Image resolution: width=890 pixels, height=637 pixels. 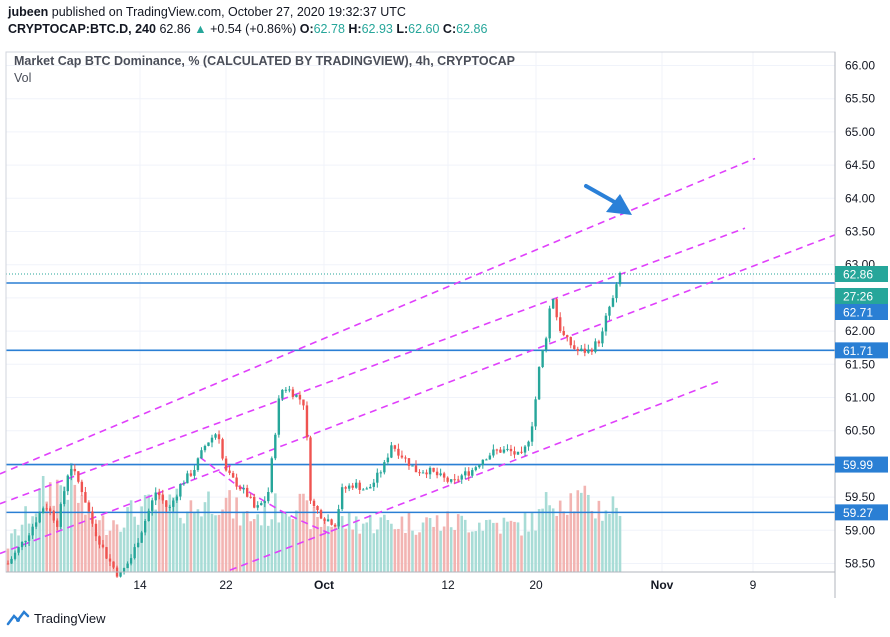 What do you see at coordinates (662, 585) in the screenshot?
I see `x-tick-label: Nov` at bounding box center [662, 585].